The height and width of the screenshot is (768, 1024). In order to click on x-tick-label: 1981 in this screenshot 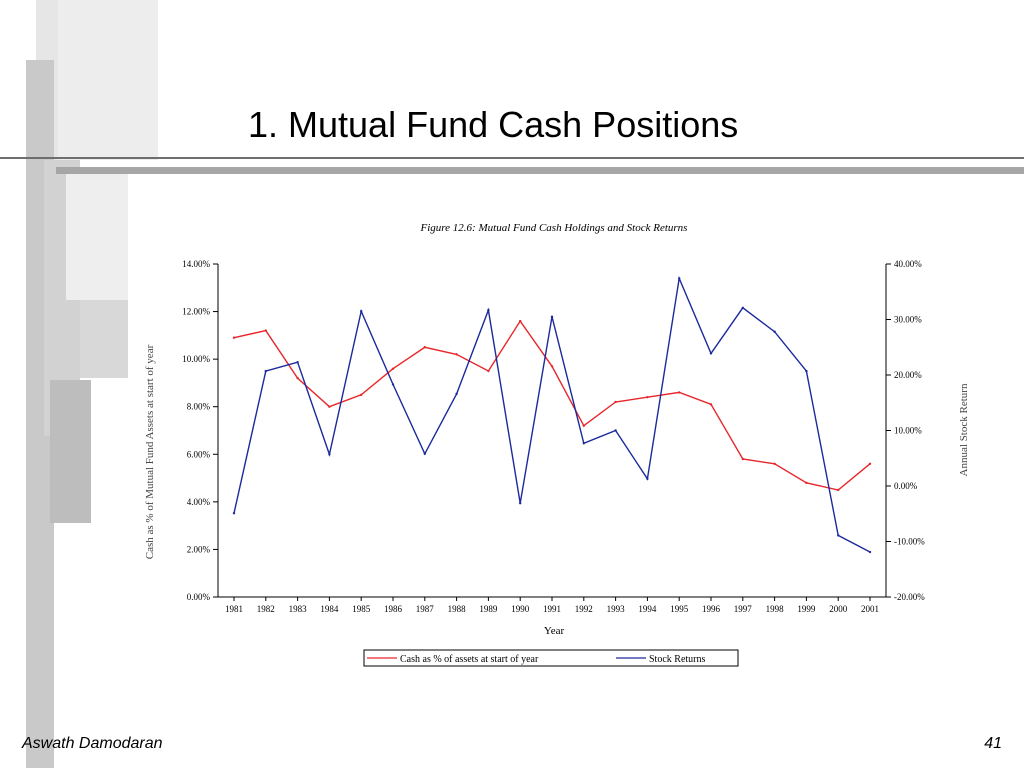, I will do `click(234, 609)`.